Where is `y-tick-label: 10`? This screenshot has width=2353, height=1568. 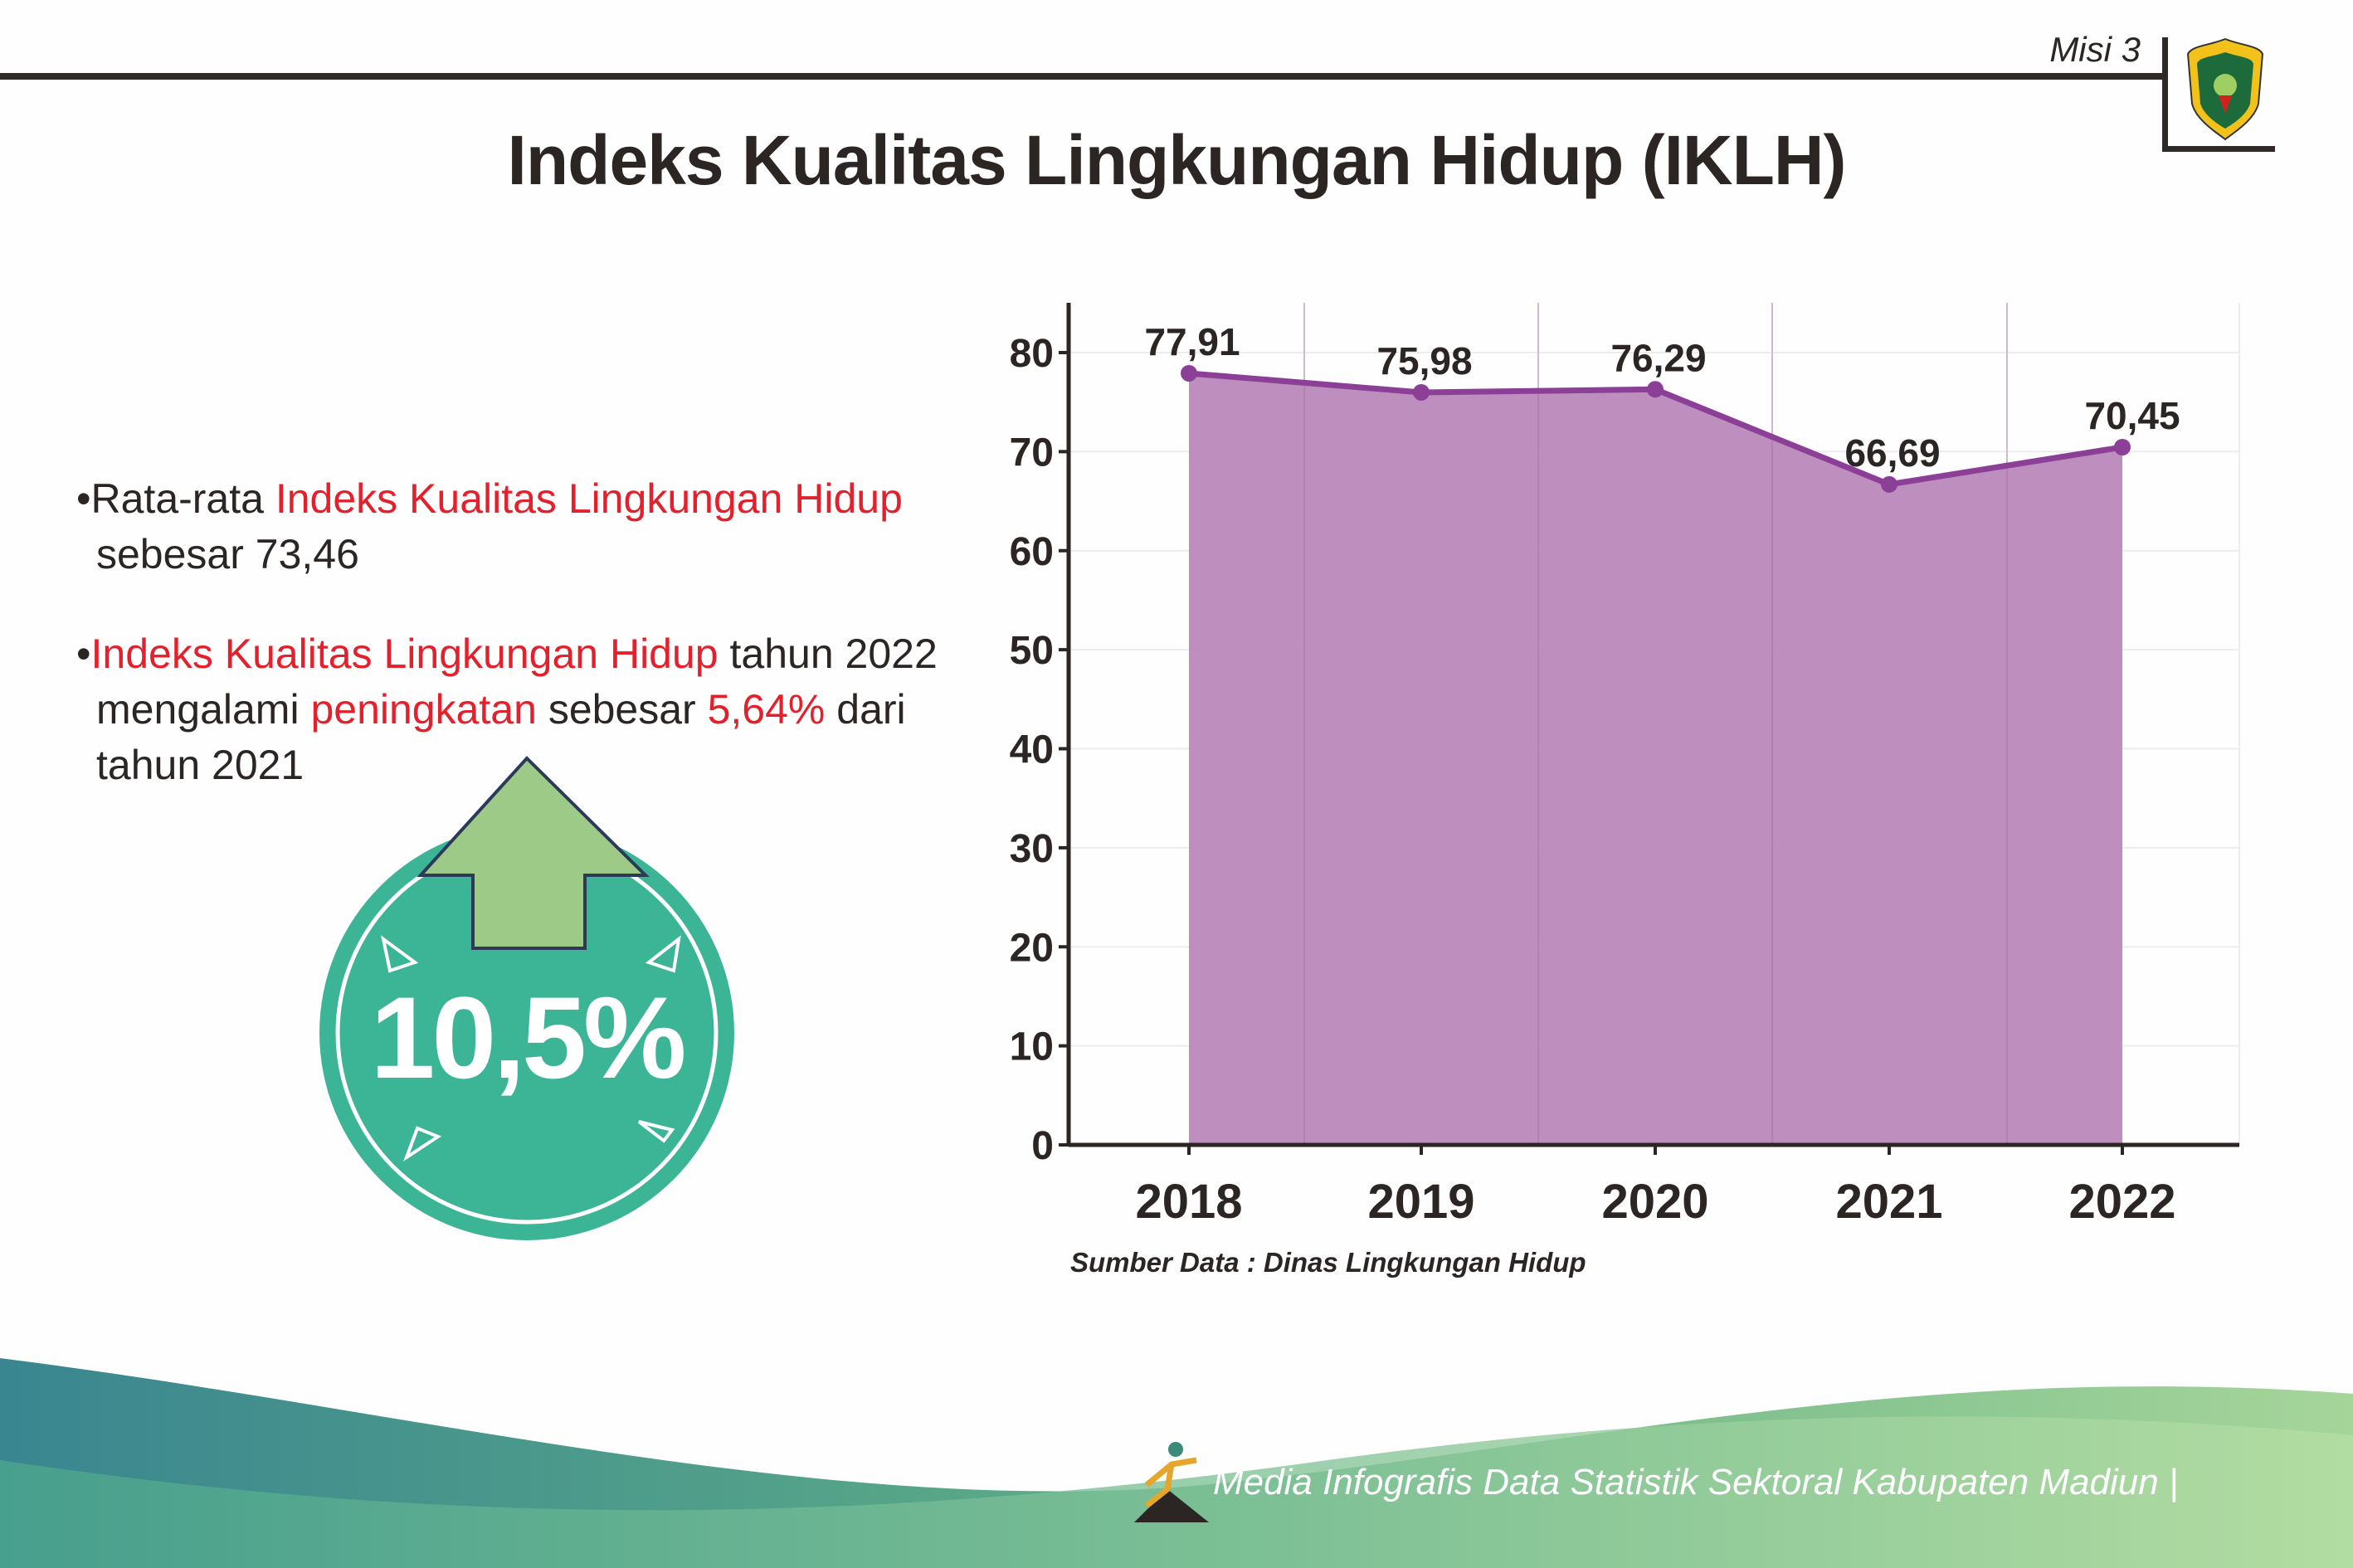 y-tick-label: 10 is located at coordinates (1032, 1047).